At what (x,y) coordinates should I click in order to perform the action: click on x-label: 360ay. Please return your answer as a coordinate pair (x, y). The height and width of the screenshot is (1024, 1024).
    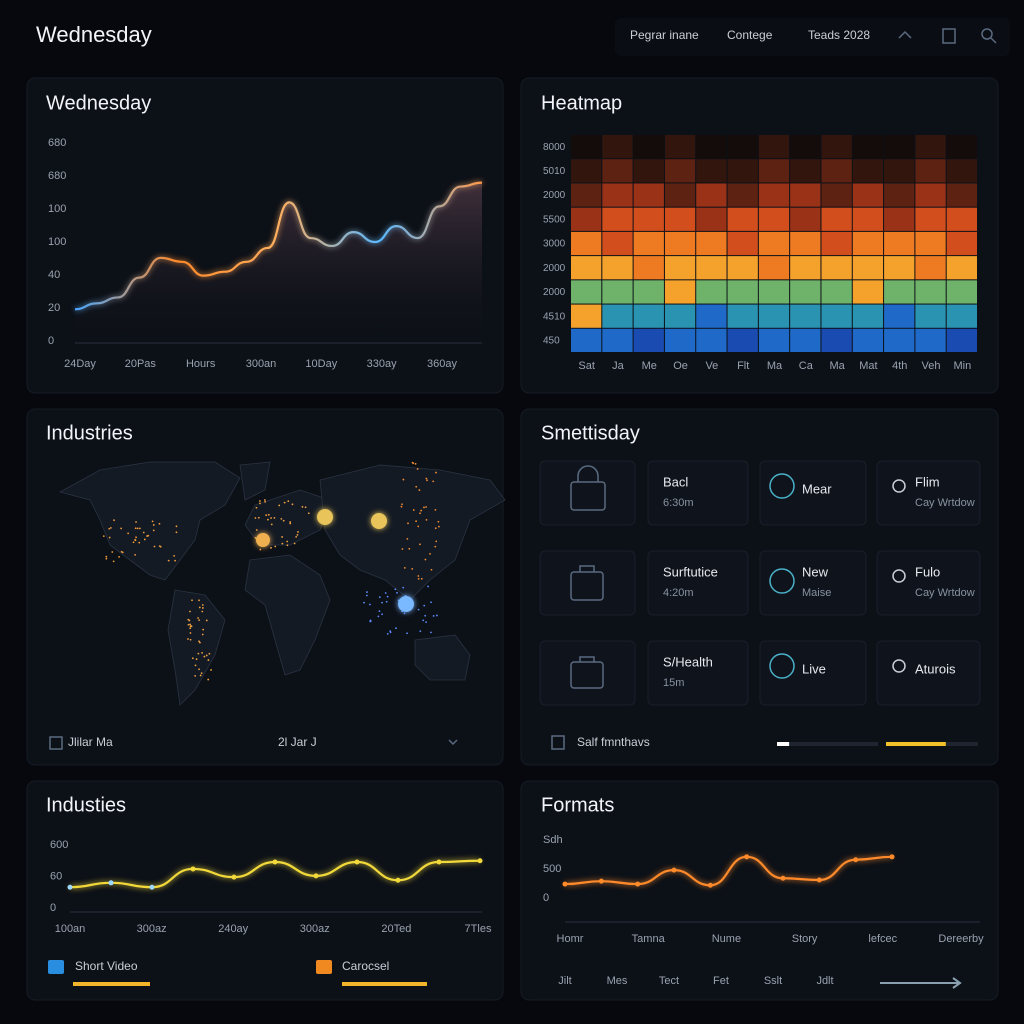
    Looking at the image, I should click on (442, 364).